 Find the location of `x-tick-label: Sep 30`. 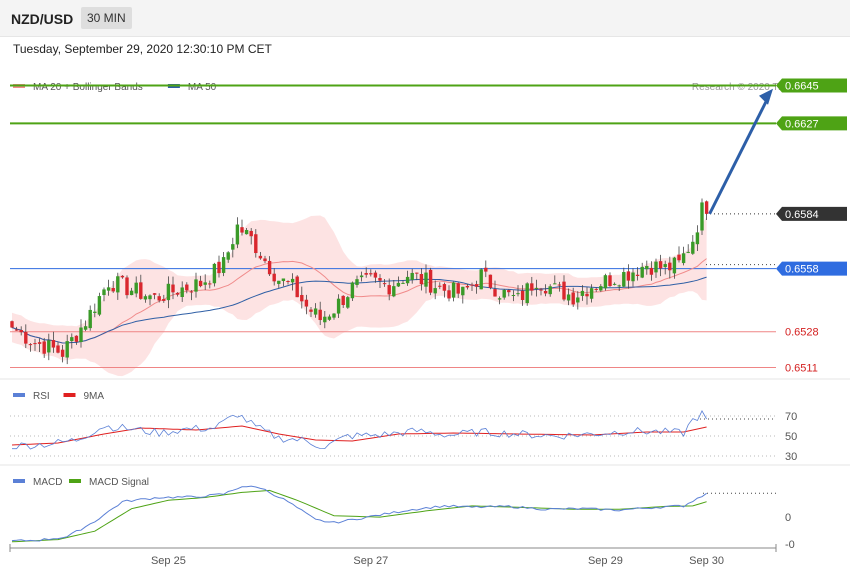

x-tick-label: Sep 30 is located at coordinates (706, 561).